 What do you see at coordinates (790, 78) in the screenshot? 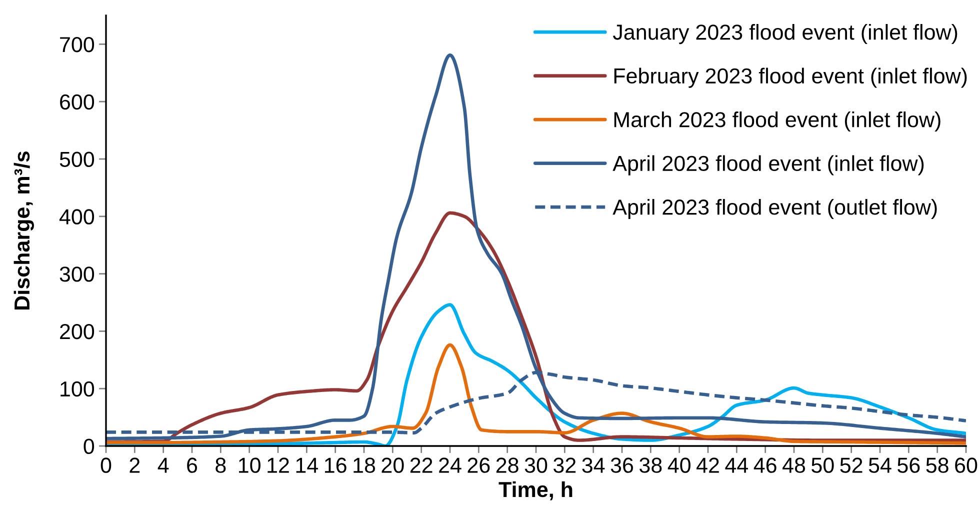
I see `legend-label: February 2023 flood event (inlet flow)` at bounding box center [790, 78].